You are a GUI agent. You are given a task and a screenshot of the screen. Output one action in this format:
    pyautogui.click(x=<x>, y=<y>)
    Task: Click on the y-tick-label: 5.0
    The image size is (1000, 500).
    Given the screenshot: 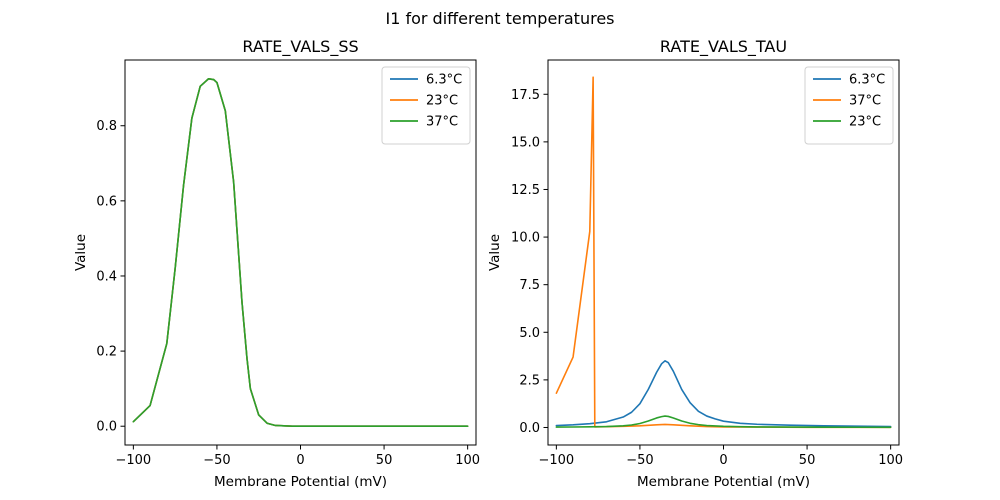 What is the action you would take?
    pyautogui.click(x=529, y=333)
    